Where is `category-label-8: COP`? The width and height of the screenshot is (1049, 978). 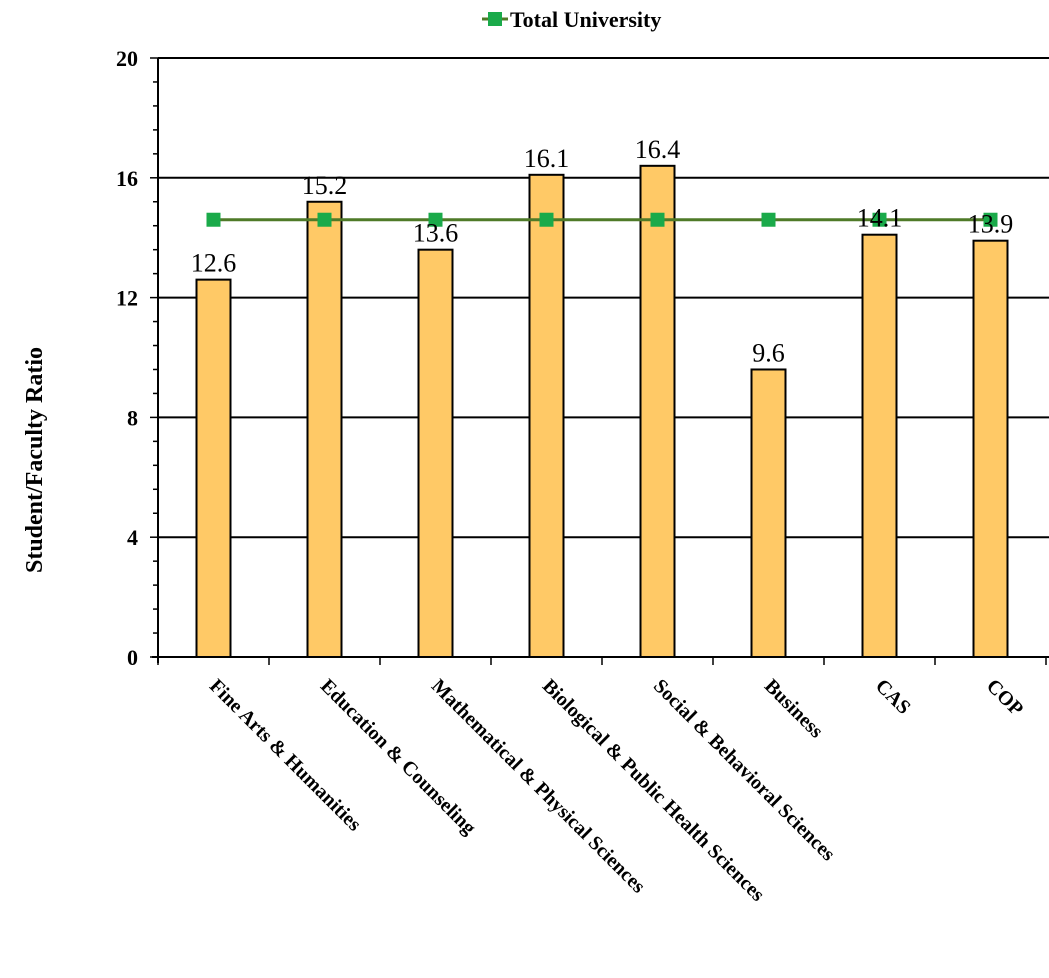 category-label-8: COP is located at coordinates (1004, 697).